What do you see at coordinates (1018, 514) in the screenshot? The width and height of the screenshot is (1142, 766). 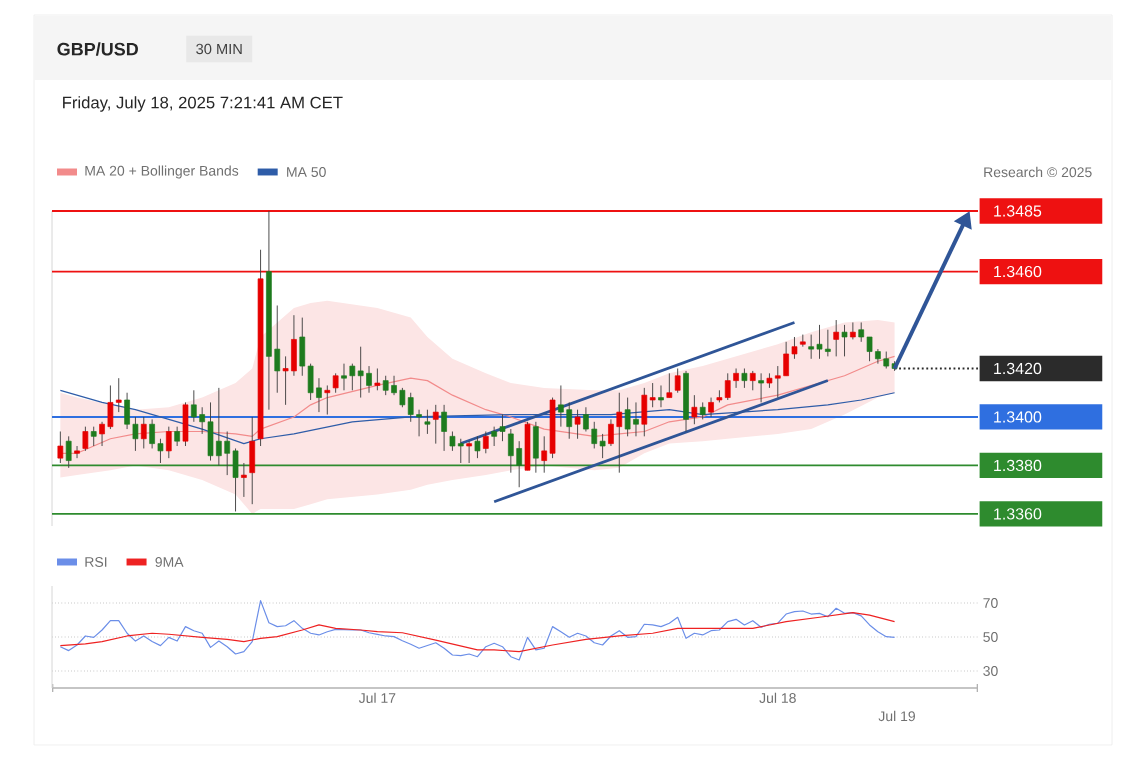 I see `ref-line-label: 1.3360` at bounding box center [1018, 514].